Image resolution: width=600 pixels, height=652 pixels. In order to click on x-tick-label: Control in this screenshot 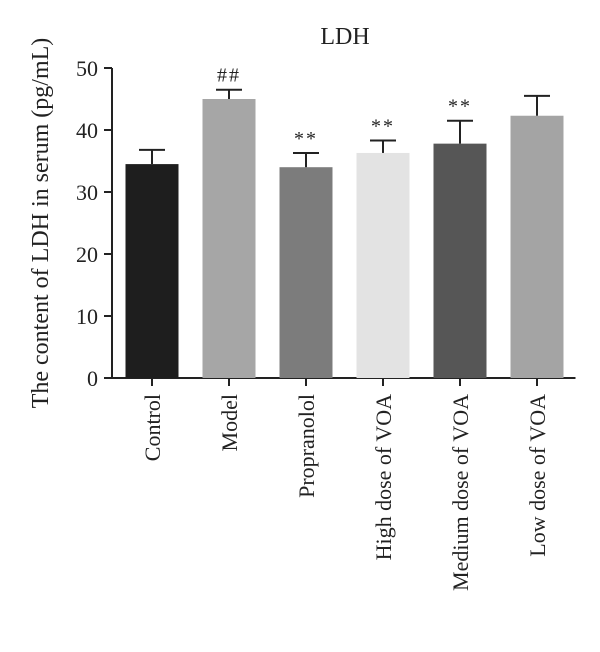, I will do `click(152, 427)`.